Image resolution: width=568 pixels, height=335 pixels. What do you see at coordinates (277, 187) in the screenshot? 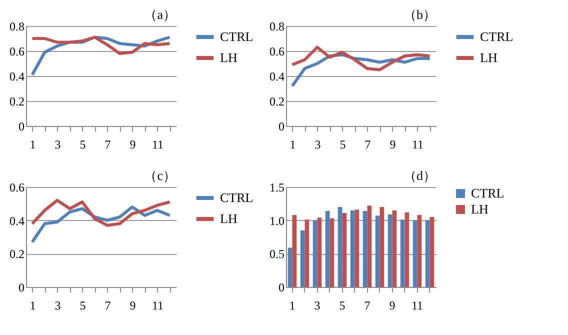
I see `y-tick-label: 1.5` at bounding box center [277, 187].